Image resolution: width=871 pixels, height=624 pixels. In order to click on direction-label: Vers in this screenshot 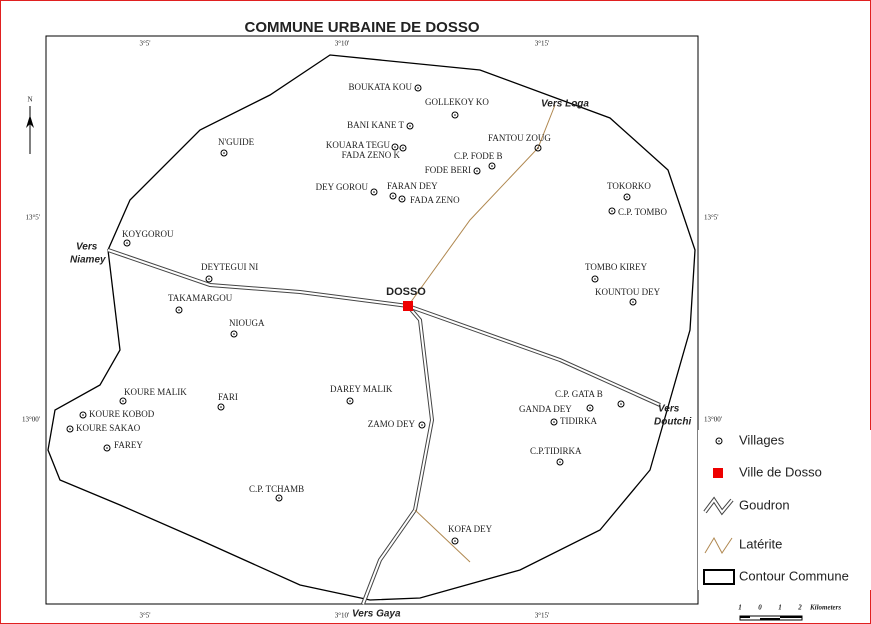, I will do `click(87, 247)`.